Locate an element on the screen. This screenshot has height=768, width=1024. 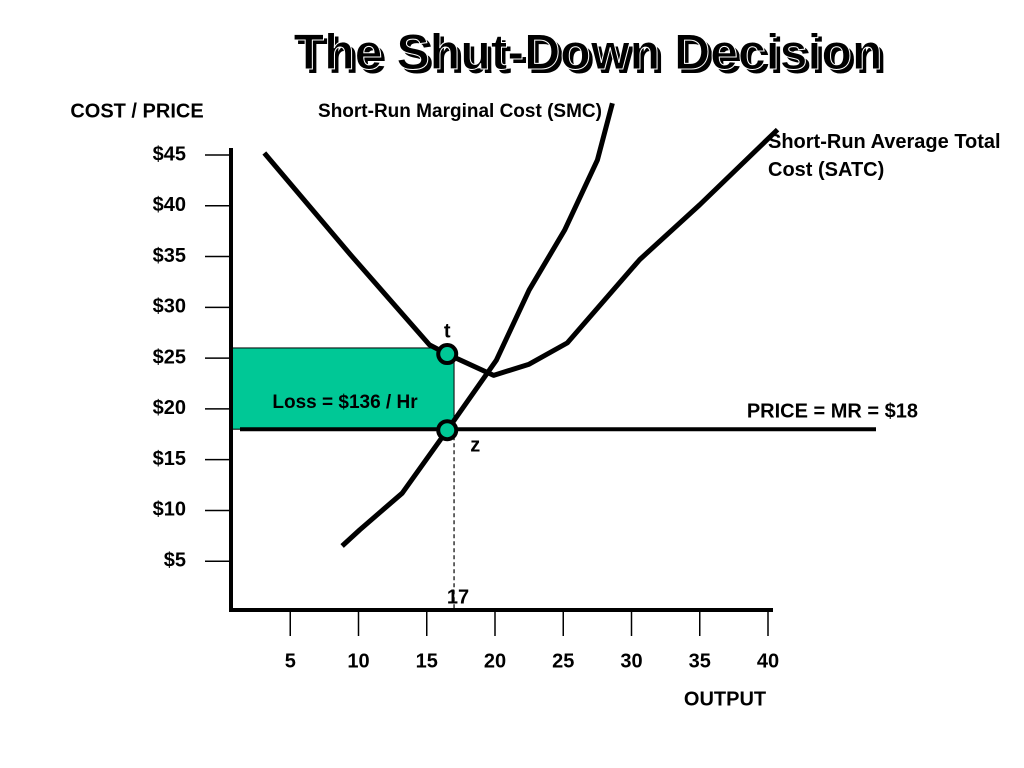
x-tick-label: 35 is located at coordinates (700, 661).